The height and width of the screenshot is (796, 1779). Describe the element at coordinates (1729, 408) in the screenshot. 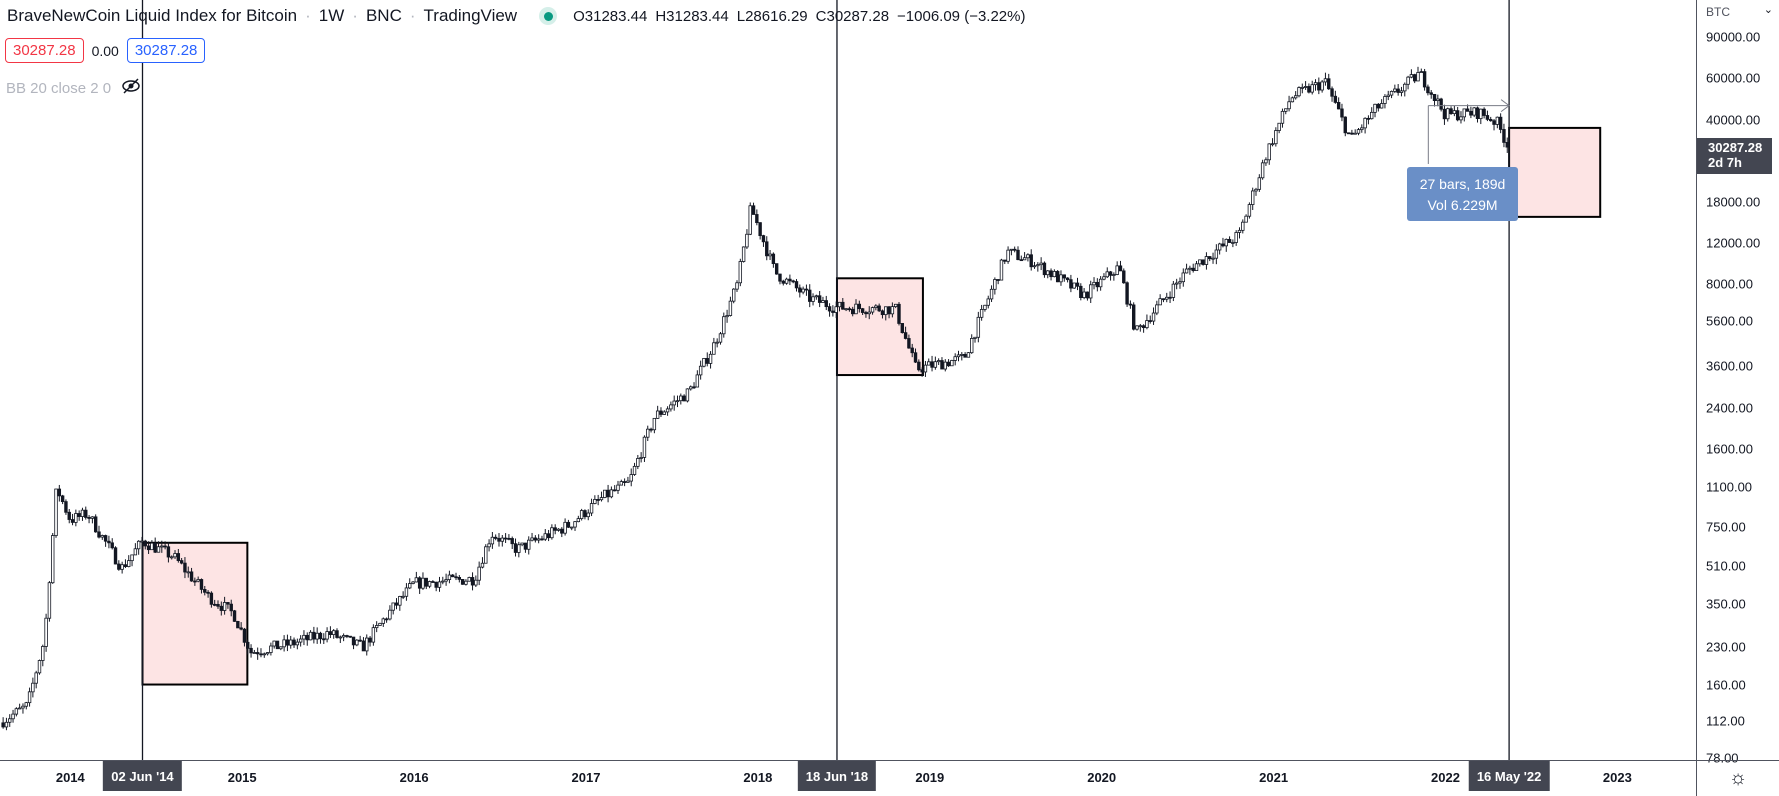

I see `price-tick: 2400.00` at that location.